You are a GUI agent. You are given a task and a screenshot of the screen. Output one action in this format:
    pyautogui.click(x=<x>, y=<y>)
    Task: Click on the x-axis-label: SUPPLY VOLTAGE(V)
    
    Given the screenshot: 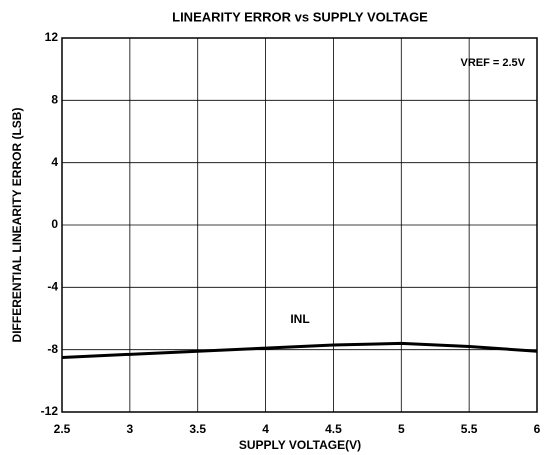 What is the action you would take?
    pyautogui.click(x=300, y=445)
    